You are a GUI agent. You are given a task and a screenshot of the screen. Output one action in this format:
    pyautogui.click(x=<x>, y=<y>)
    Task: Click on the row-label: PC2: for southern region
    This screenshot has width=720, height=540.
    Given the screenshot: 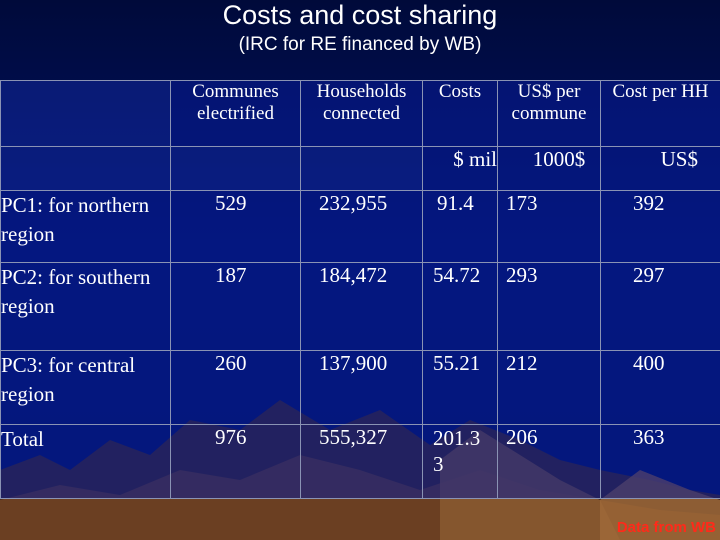 What is the action you would take?
    pyautogui.click(x=85, y=306)
    